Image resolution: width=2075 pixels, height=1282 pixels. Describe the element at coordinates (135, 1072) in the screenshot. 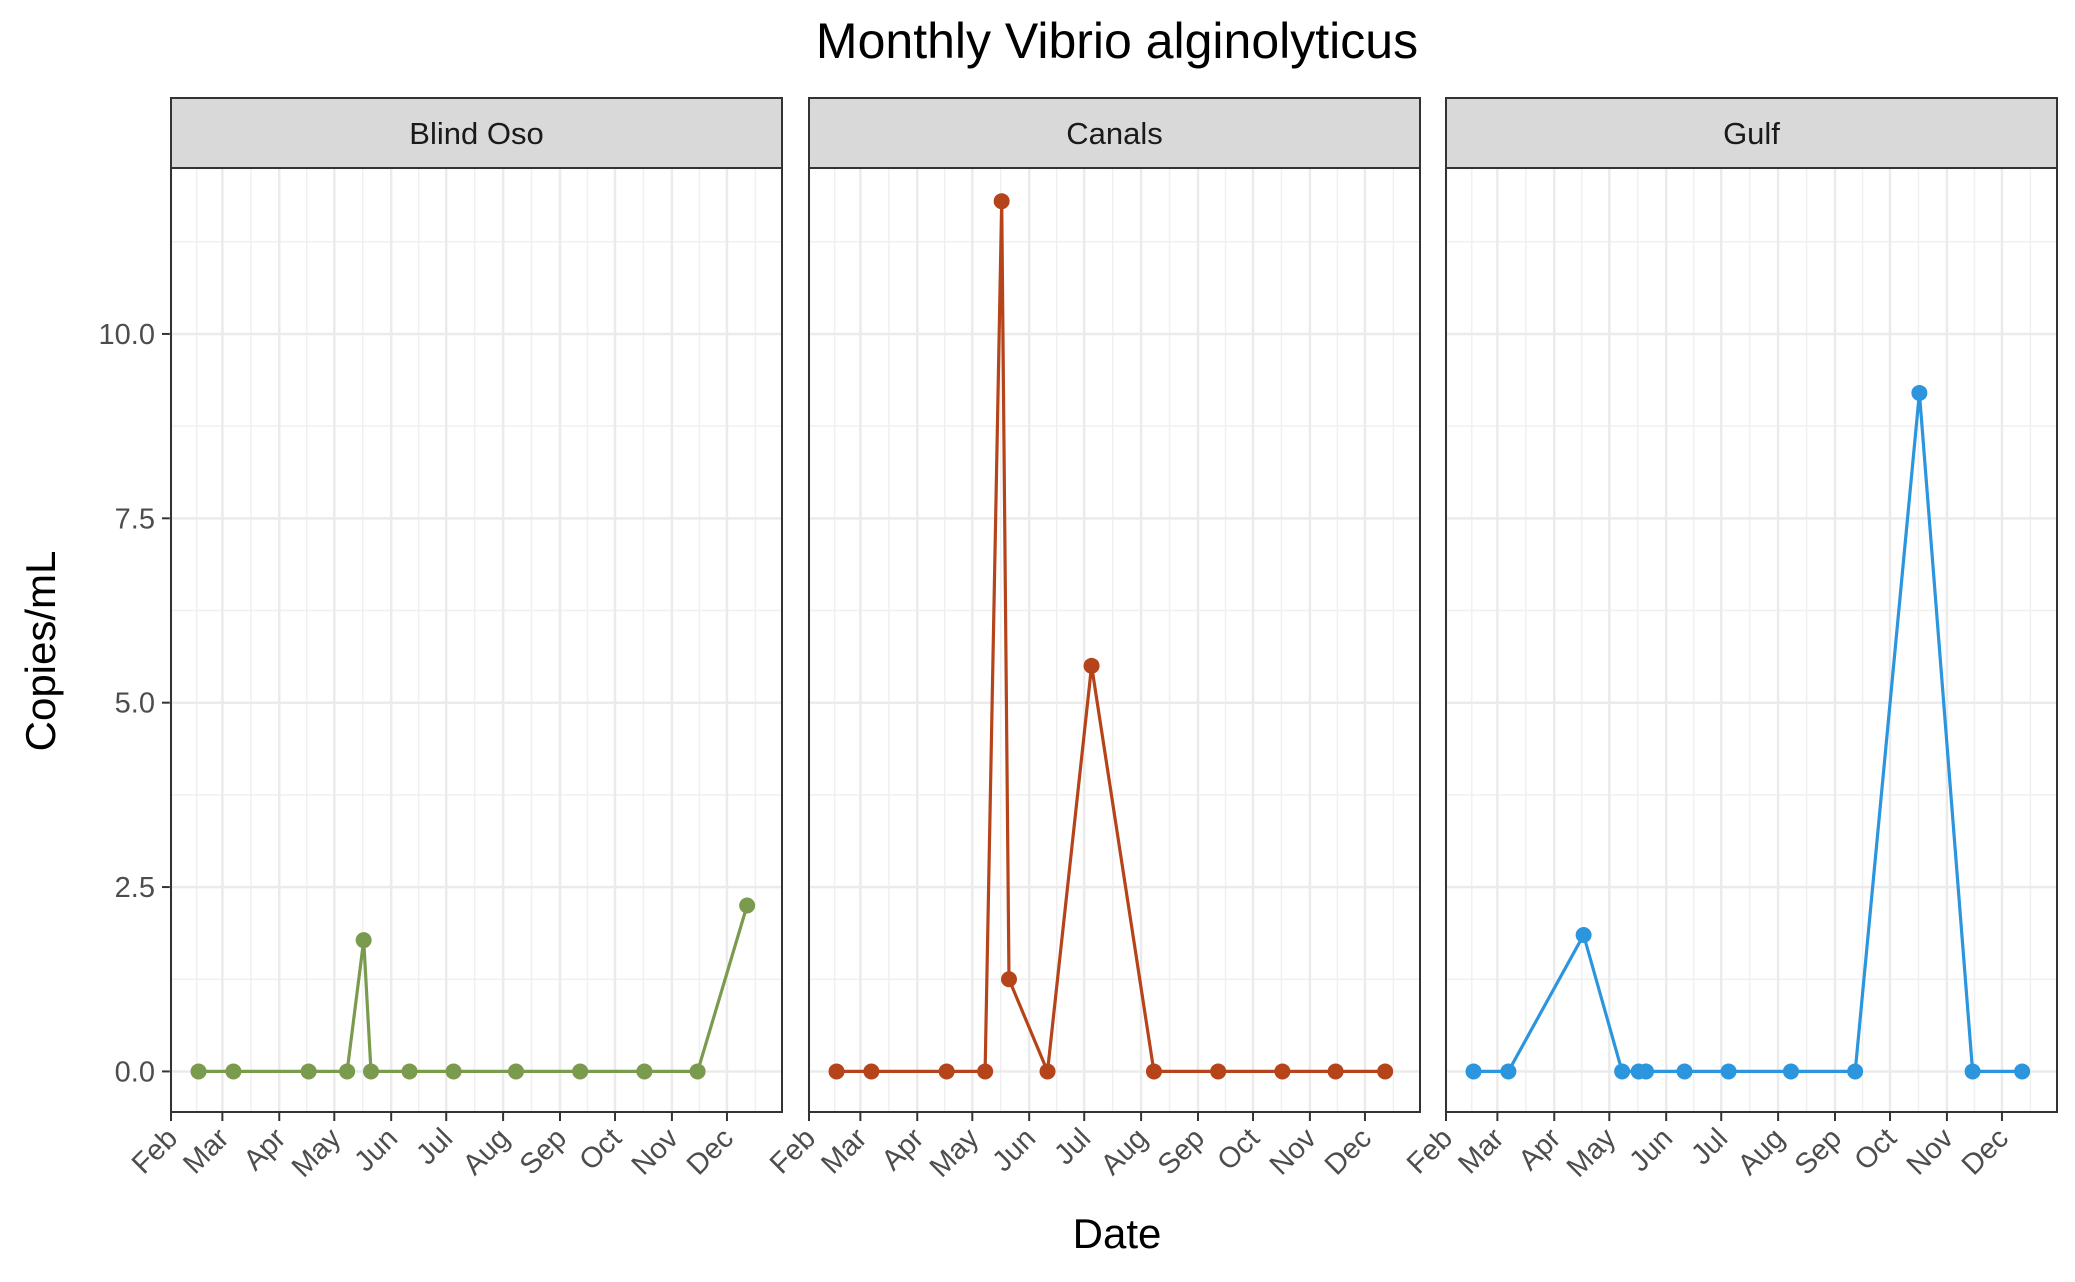

I see `y-tick-label: 0.0` at that location.